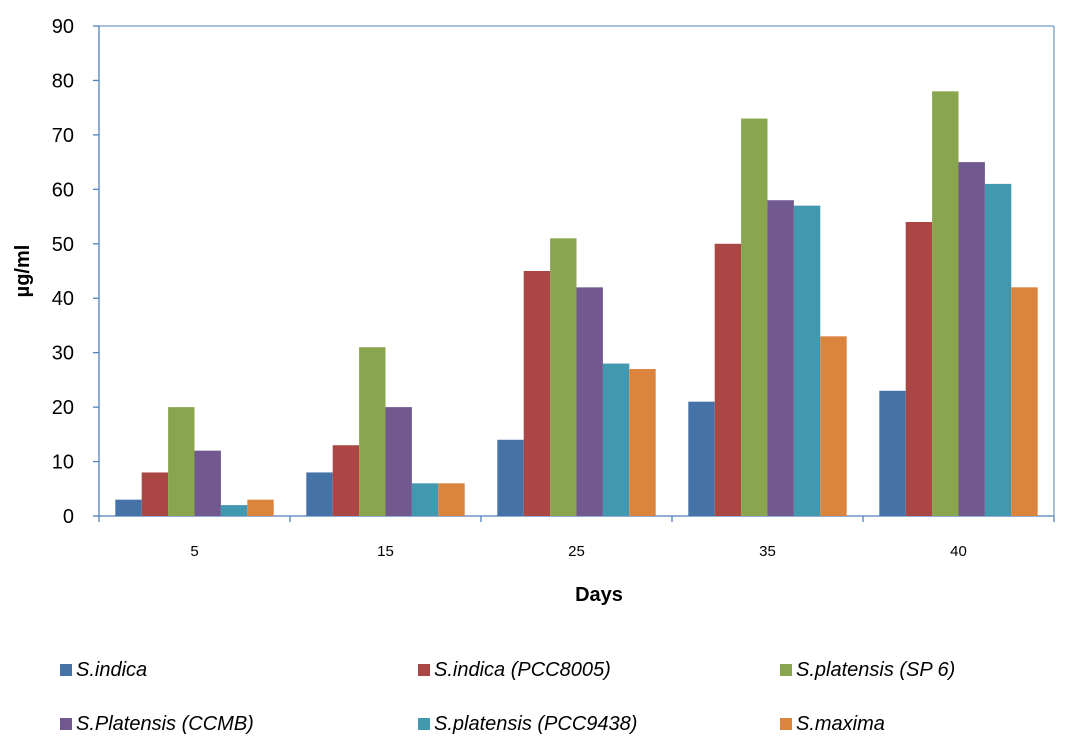 The height and width of the screenshot is (736, 1069). Describe the element at coordinates (576, 538) in the screenshot. I see `x-axis: 5 15 25 35 40` at that location.